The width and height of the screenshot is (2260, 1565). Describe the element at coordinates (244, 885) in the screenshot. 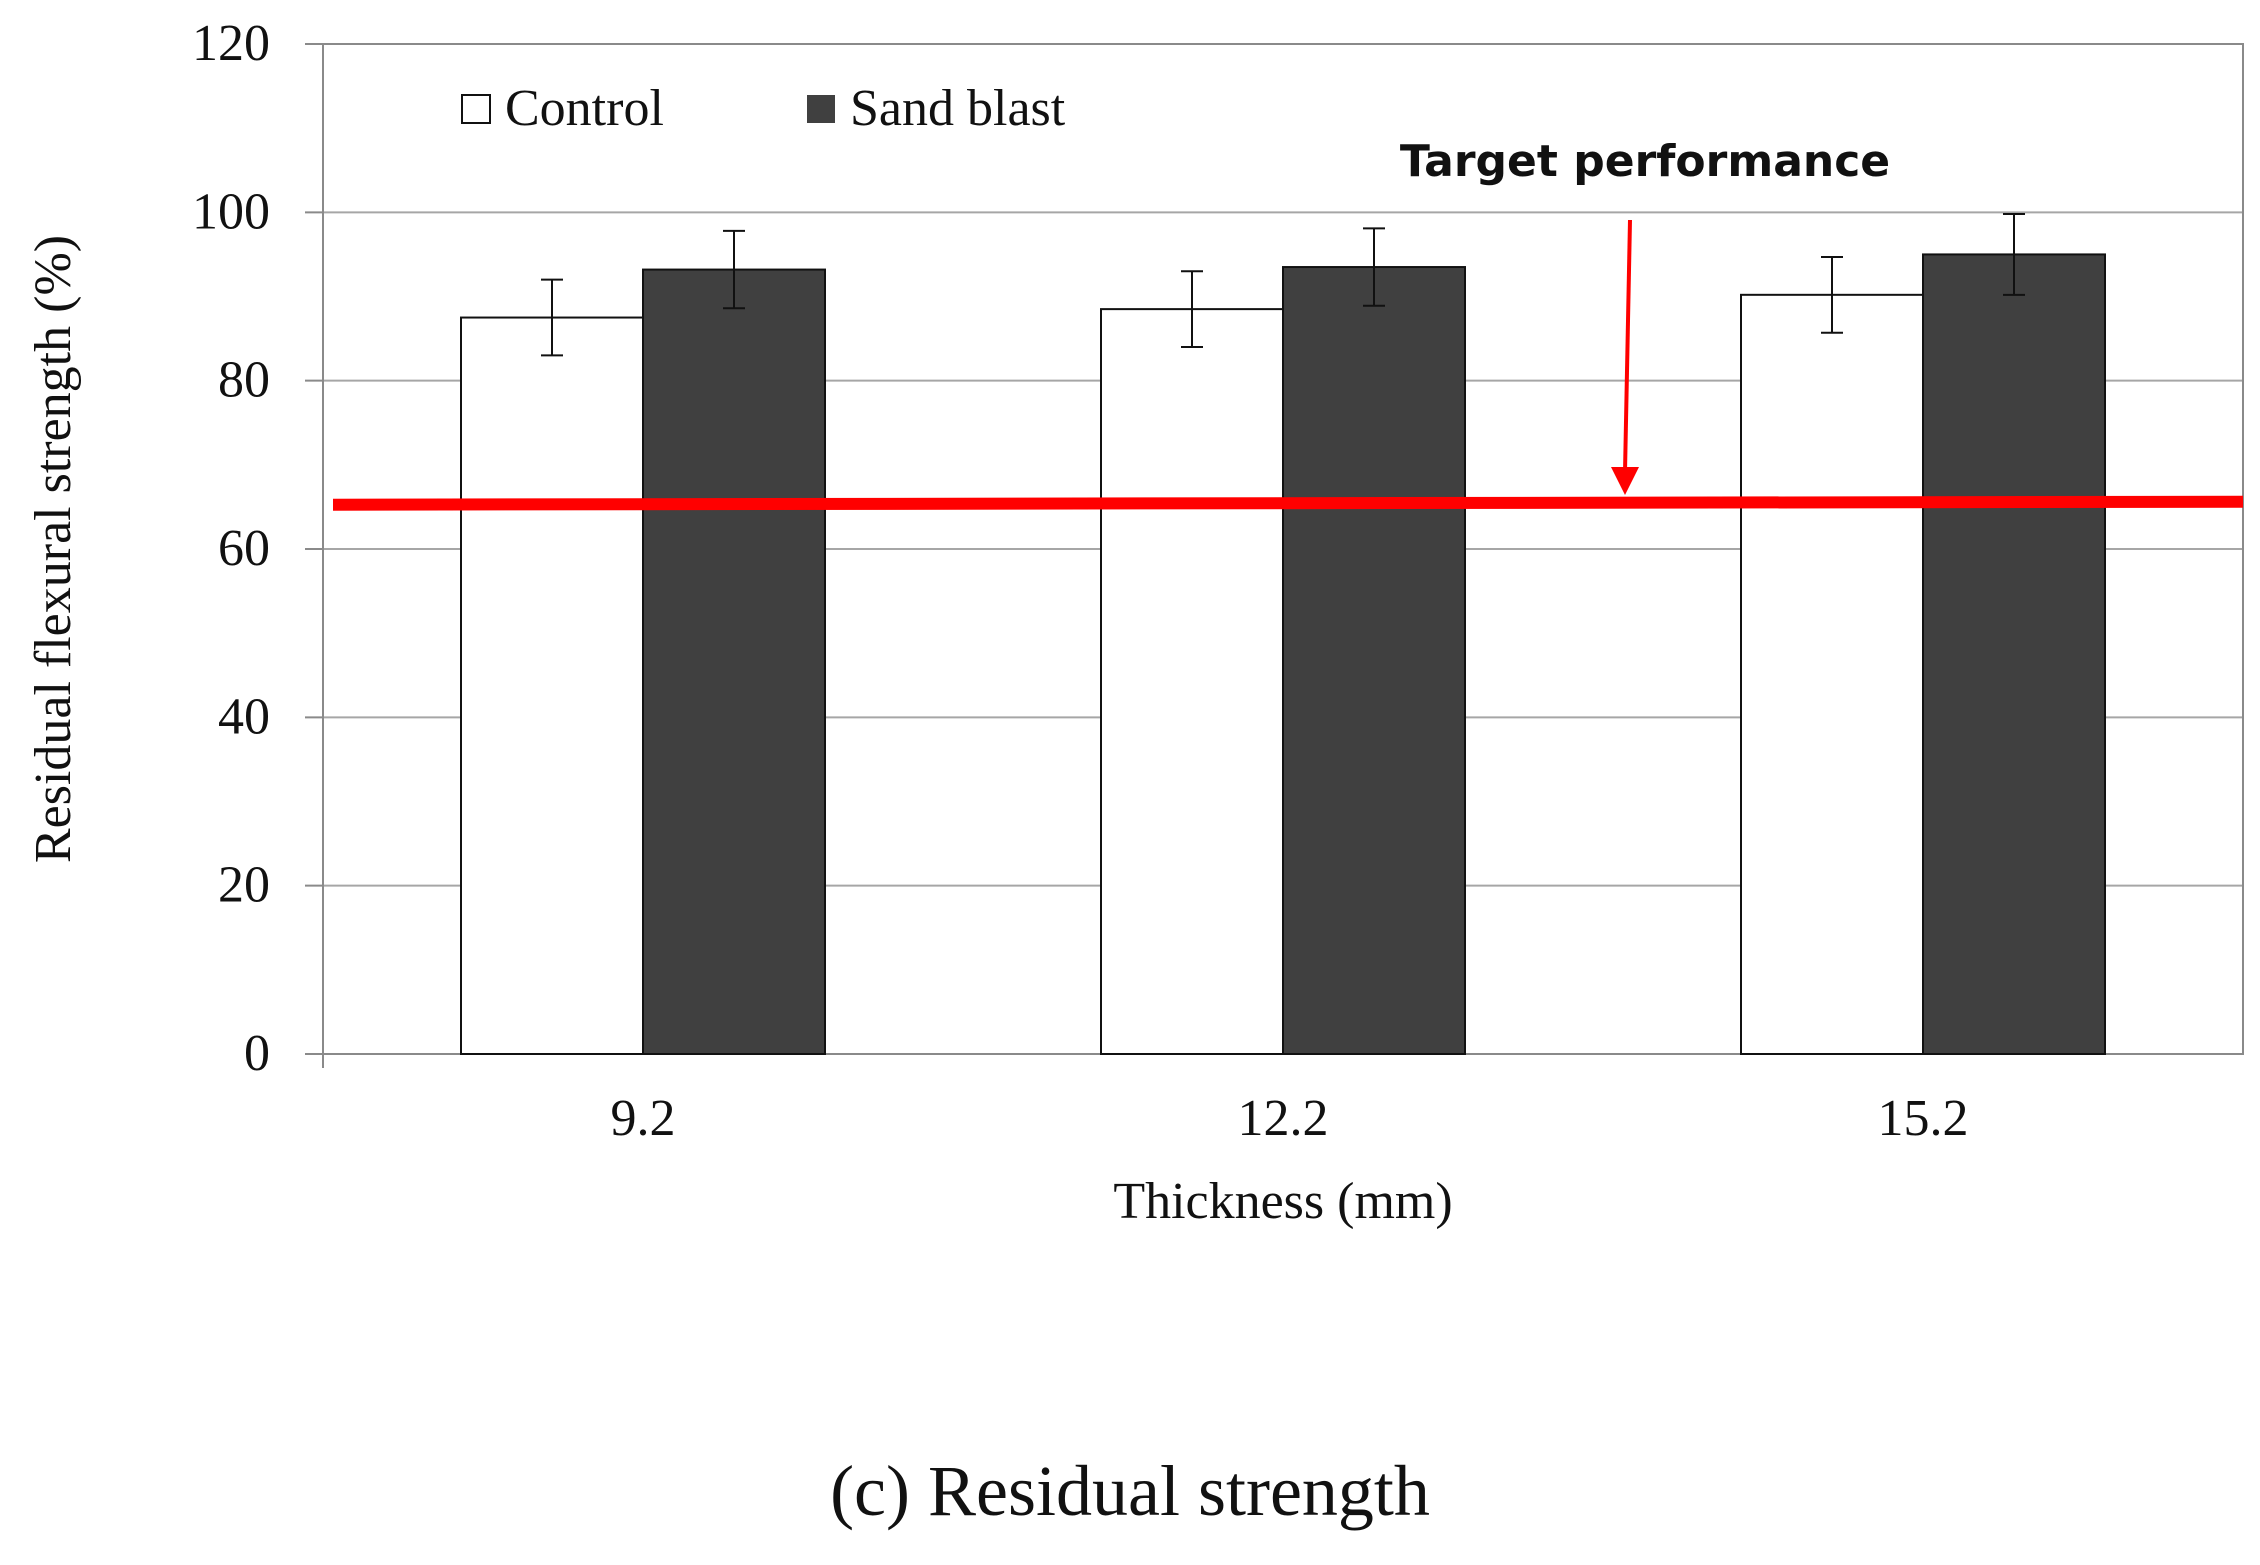

I see `y-tick-label: 20` at that location.